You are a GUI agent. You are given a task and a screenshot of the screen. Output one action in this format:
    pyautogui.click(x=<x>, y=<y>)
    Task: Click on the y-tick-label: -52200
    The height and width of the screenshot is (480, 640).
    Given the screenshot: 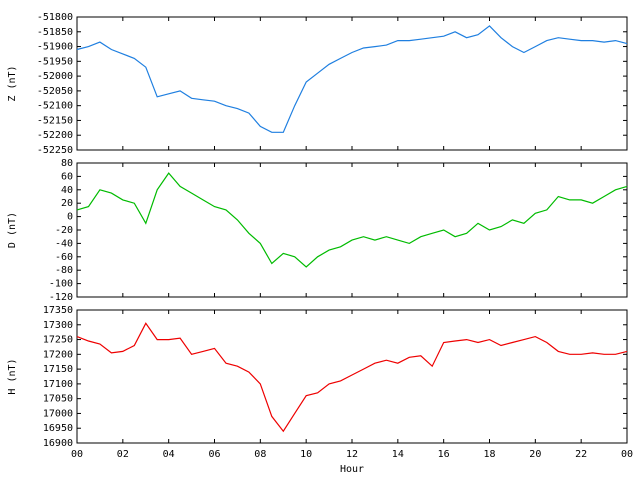 What is the action you would take?
    pyautogui.click(x=55, y=135)
    